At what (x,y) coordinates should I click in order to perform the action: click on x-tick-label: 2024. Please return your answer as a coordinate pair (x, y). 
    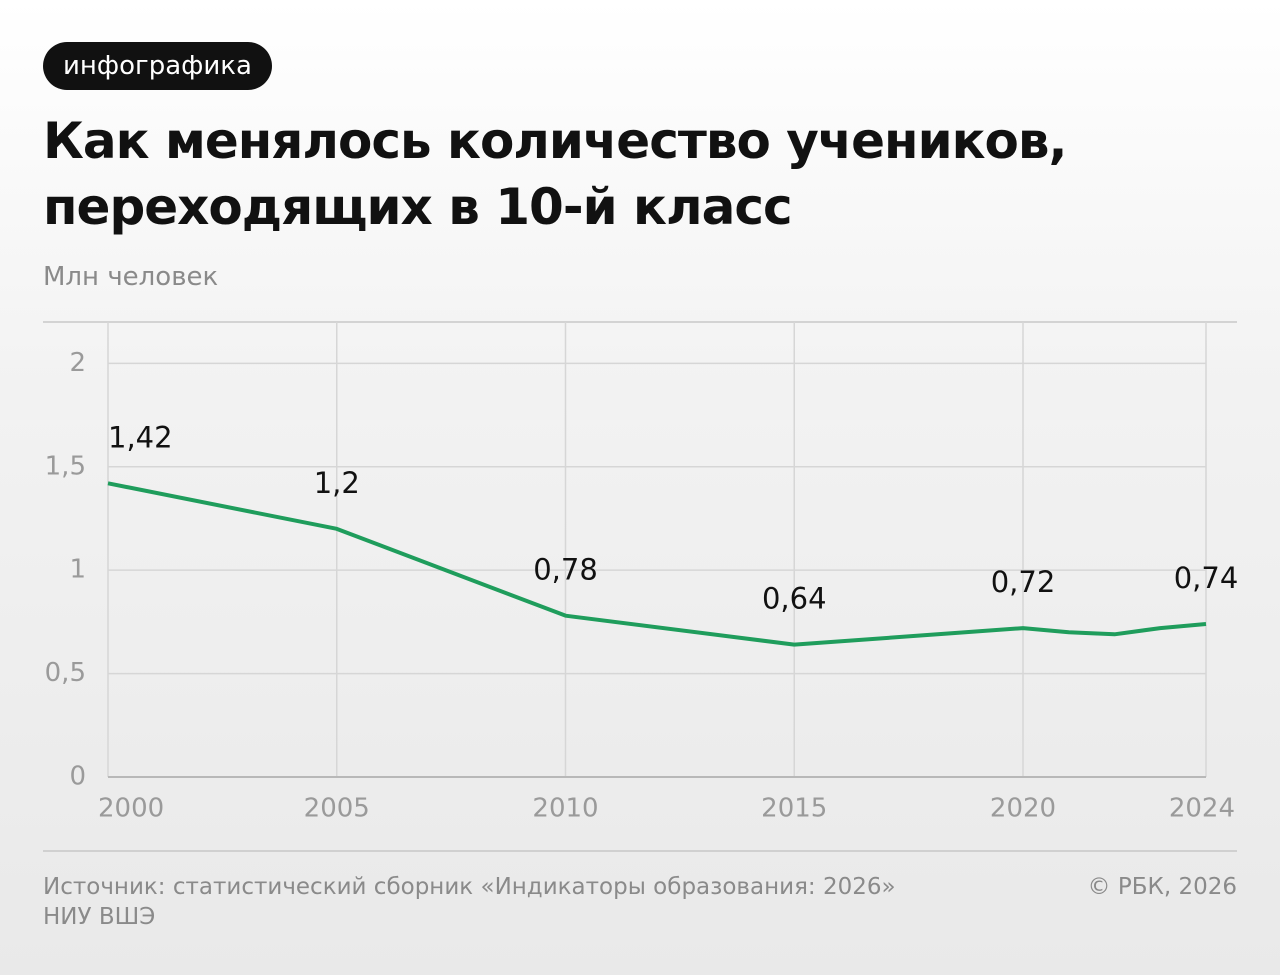
    Looking at the image, I should click on (1202, 809).